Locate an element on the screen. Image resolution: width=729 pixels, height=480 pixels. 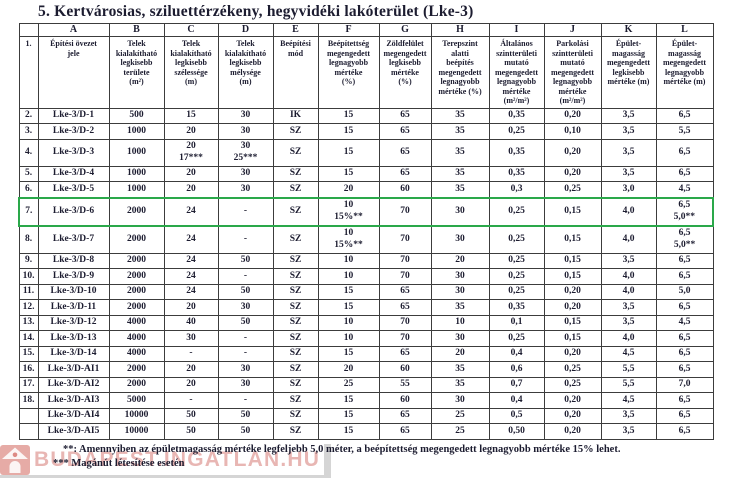
value-cell: 20 17*** is located at coordinates (191, 152).